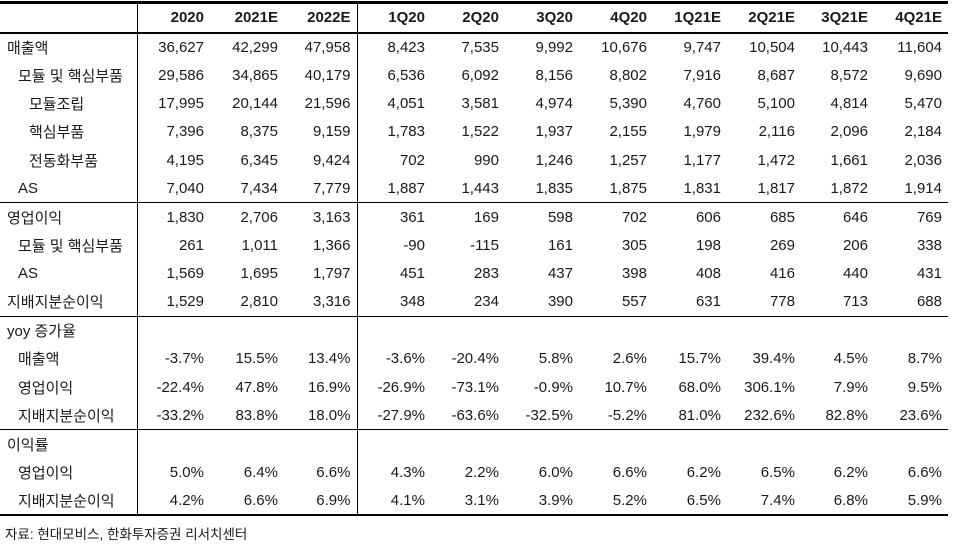  Describe the element at coordinates (255, 47) in the screenshot. I see `value-cell: 42,299` at that location.